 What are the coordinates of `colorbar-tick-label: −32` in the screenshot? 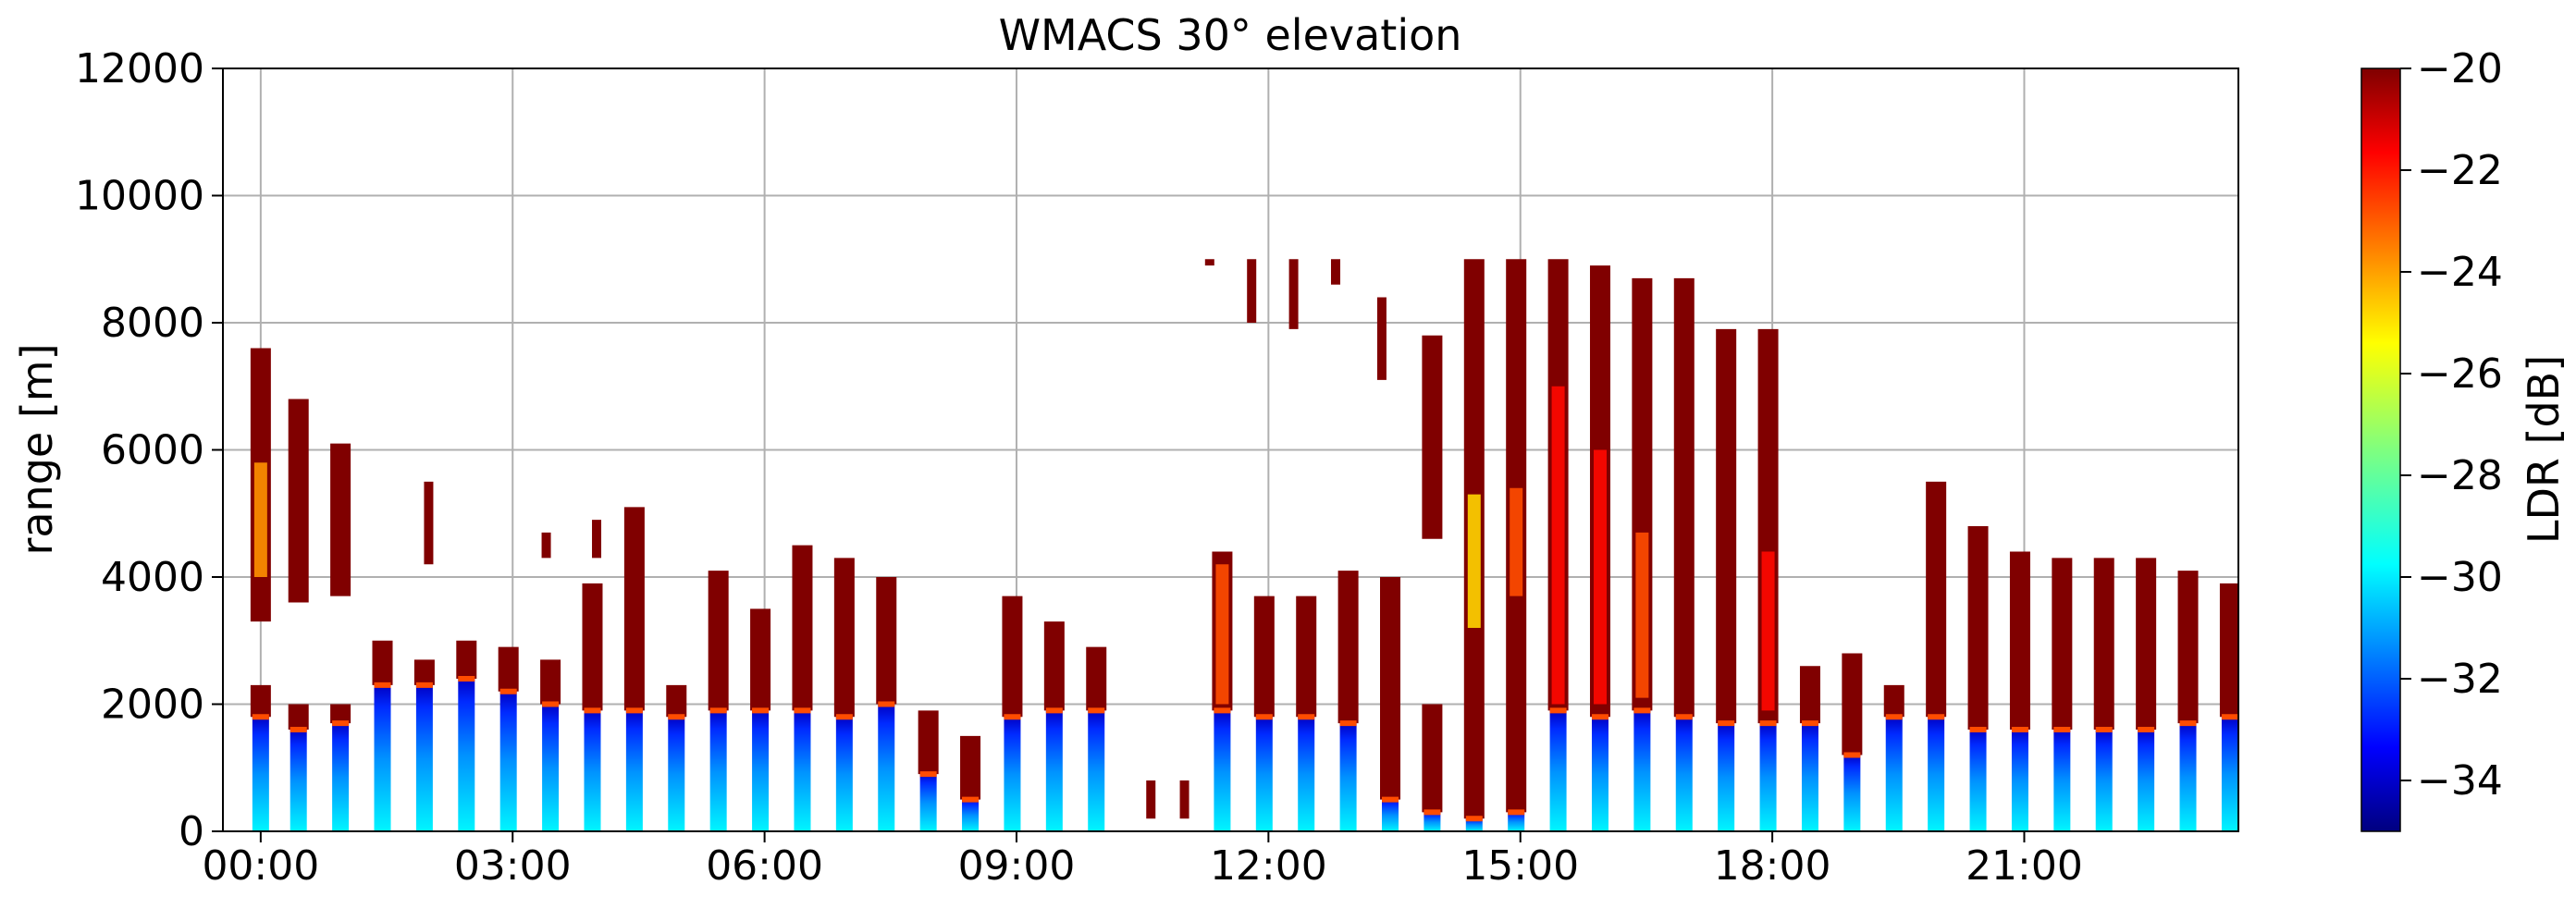 It's located at (2460, 679).